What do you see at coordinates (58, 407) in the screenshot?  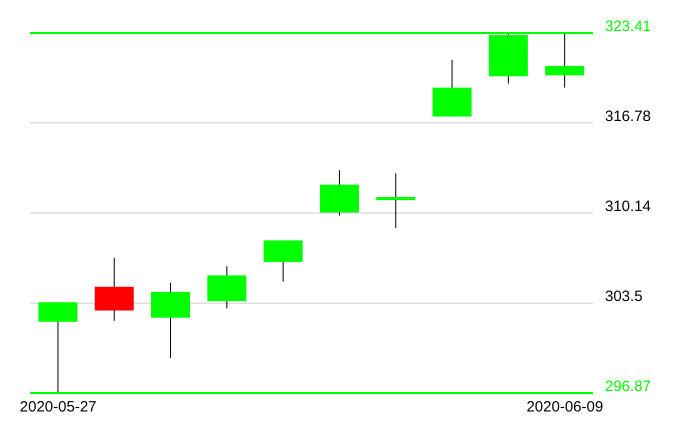 I see `x-tick-label: 2020-05-27` at bounding box center [58, 407].